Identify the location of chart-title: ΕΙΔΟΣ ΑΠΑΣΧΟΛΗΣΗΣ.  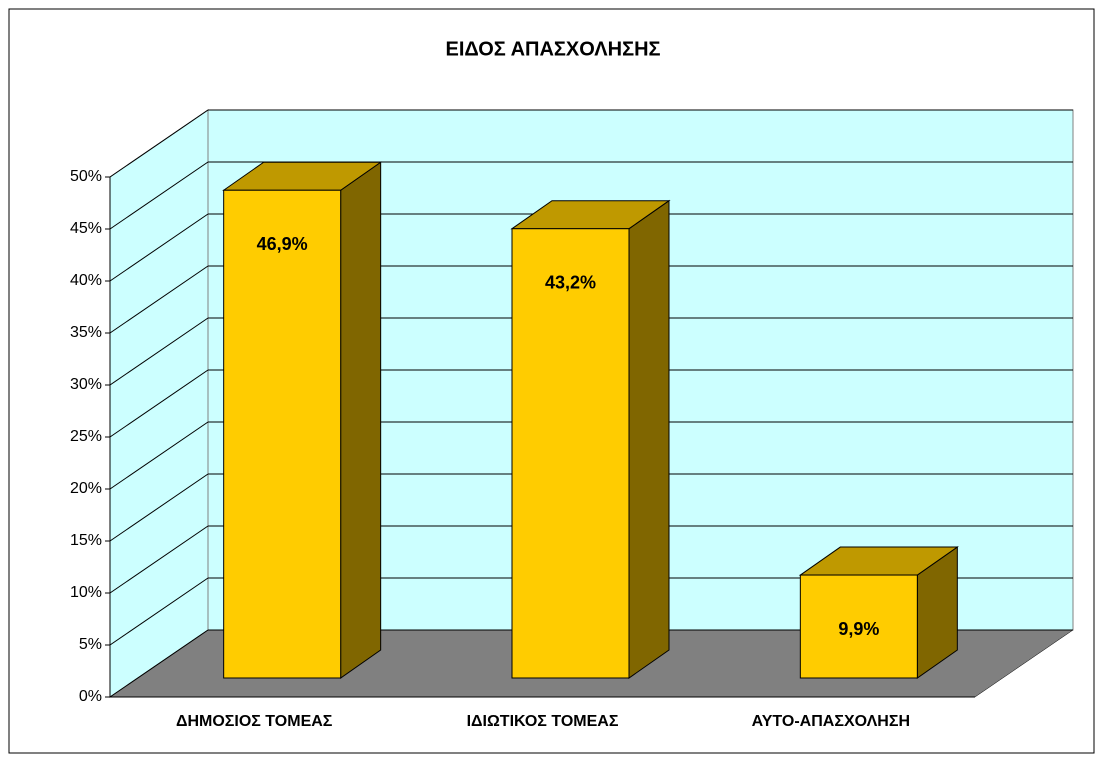
(552, 49).